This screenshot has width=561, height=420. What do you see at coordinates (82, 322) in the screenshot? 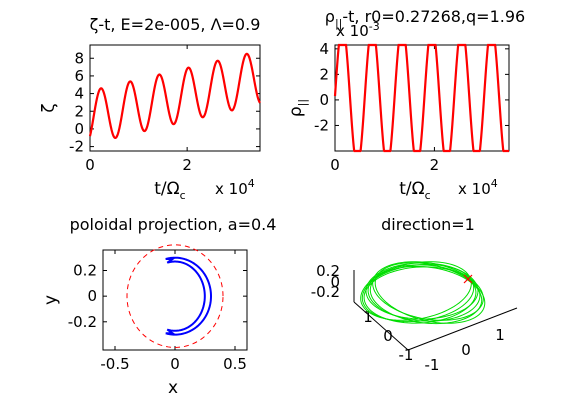
I see `subplot3-ytick-label: -0.2` at bounding box center [82, 322].